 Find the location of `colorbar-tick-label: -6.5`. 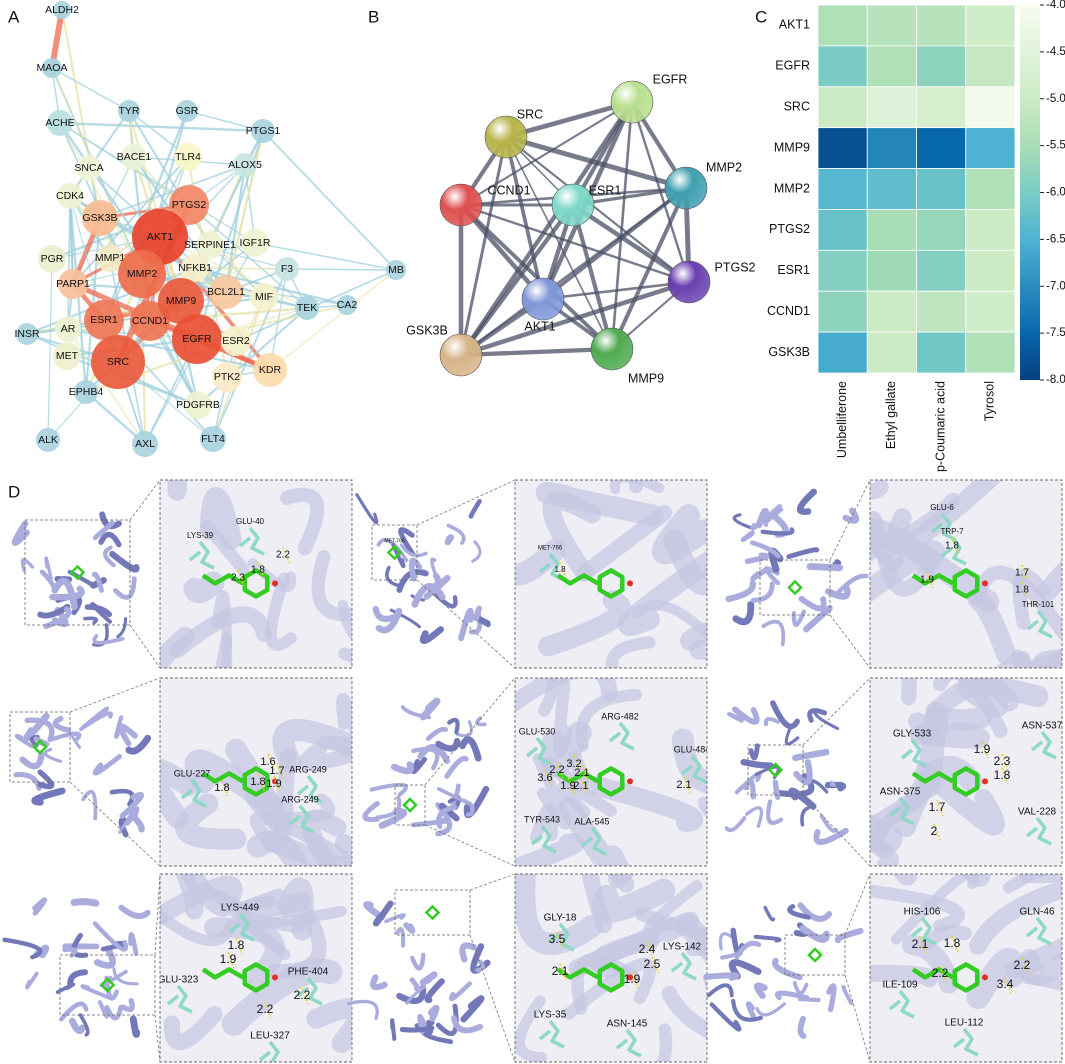

colorbar-tick-label: -6.5 is located at coordinates (1055, 239).